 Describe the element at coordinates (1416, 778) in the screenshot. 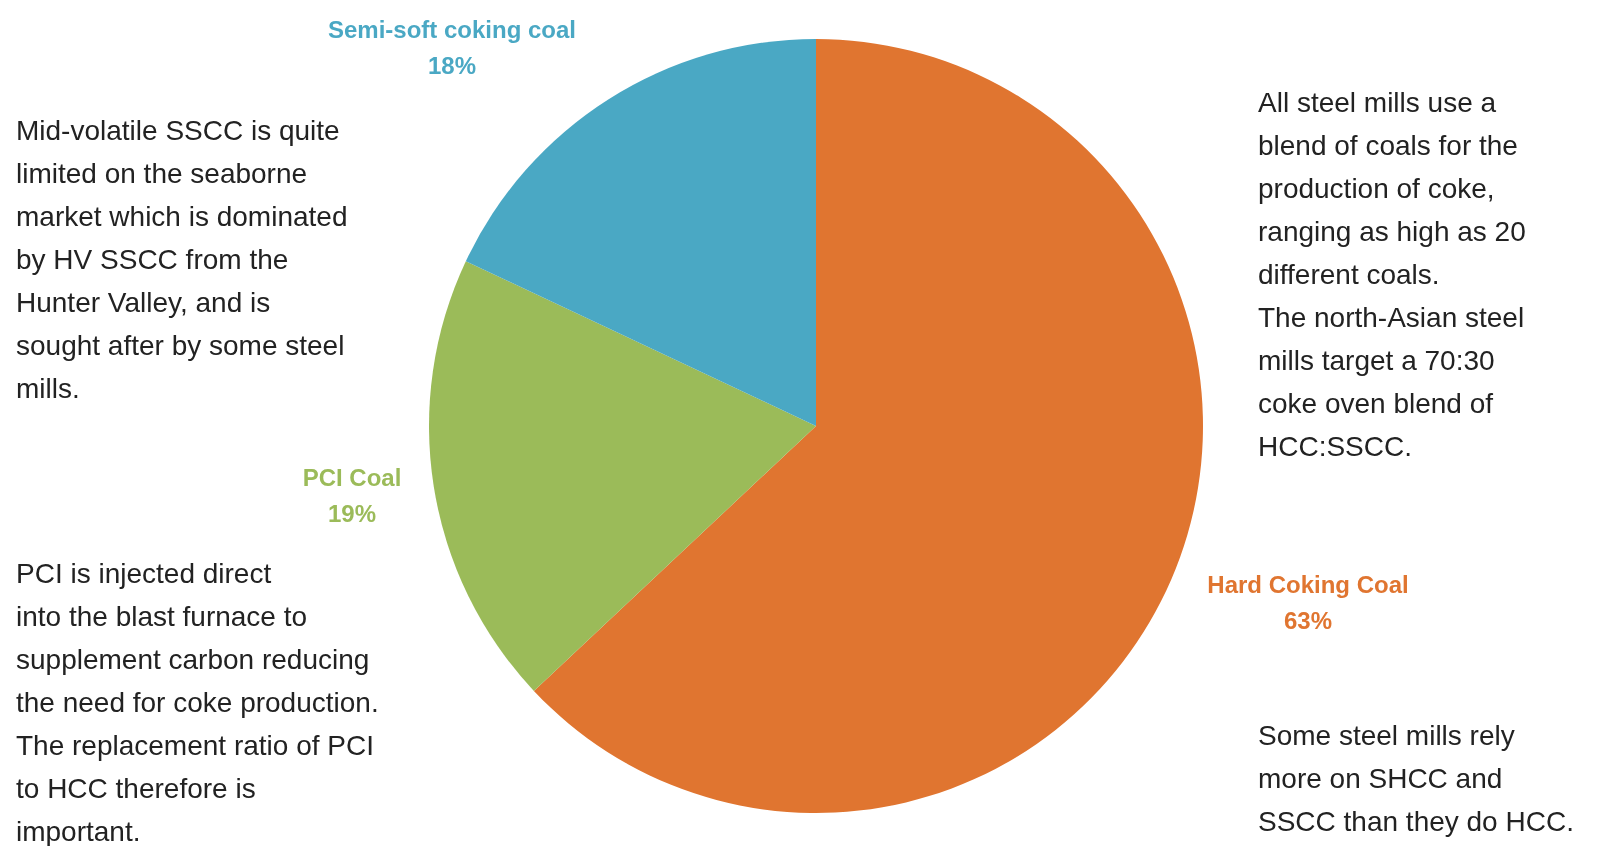

I see `text: Some steel mills rely more on SHCC and SSCC than they do HCC.` at that location.